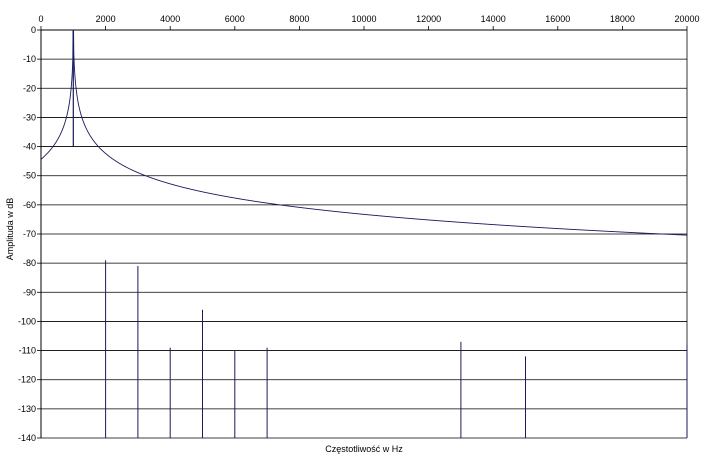 Image resolution: width=705 pixels, height=461 pixels. What do you see at coordinates (27, 321) in the screenshot?
I see `y-tick-label: -100` at bounding box center [27, 321].